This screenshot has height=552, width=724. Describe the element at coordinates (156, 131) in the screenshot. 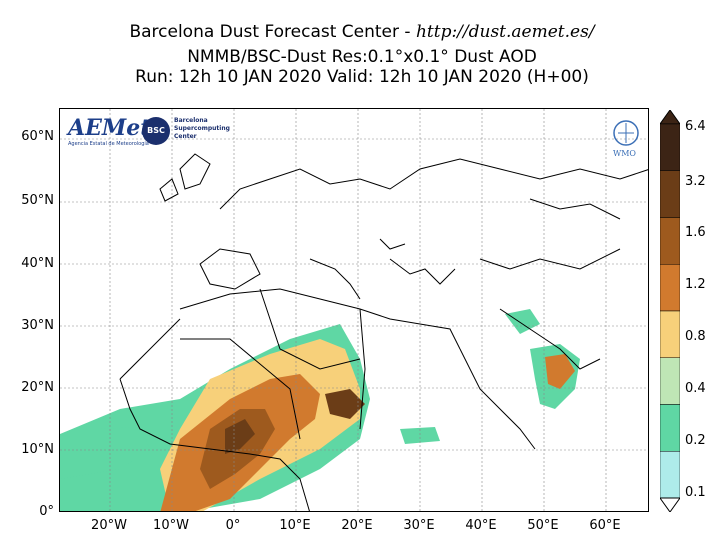

I see `bsc-logo: BSC` at that location.